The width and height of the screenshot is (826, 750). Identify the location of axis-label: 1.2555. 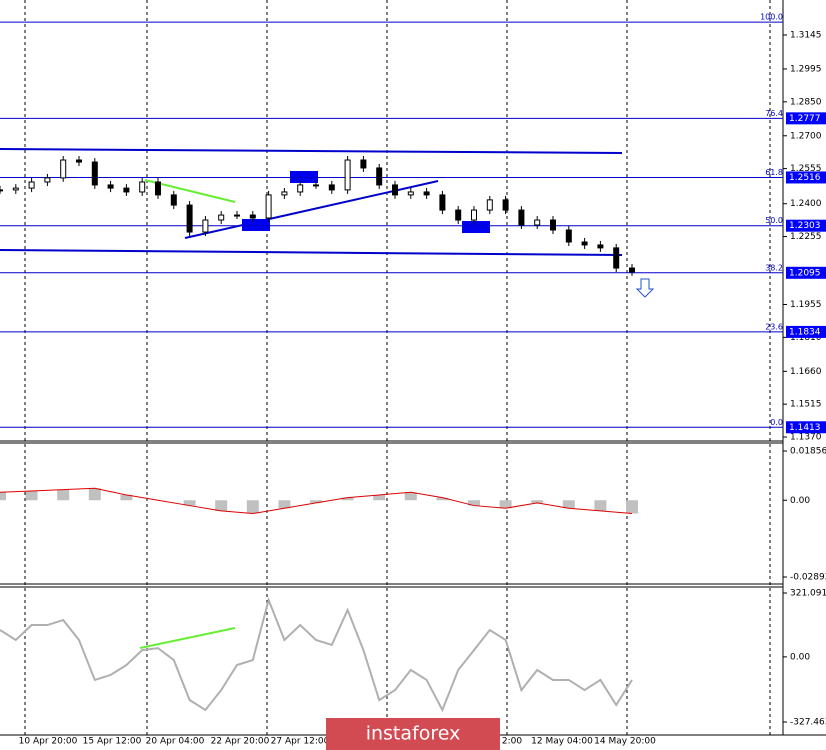
(806, 169).